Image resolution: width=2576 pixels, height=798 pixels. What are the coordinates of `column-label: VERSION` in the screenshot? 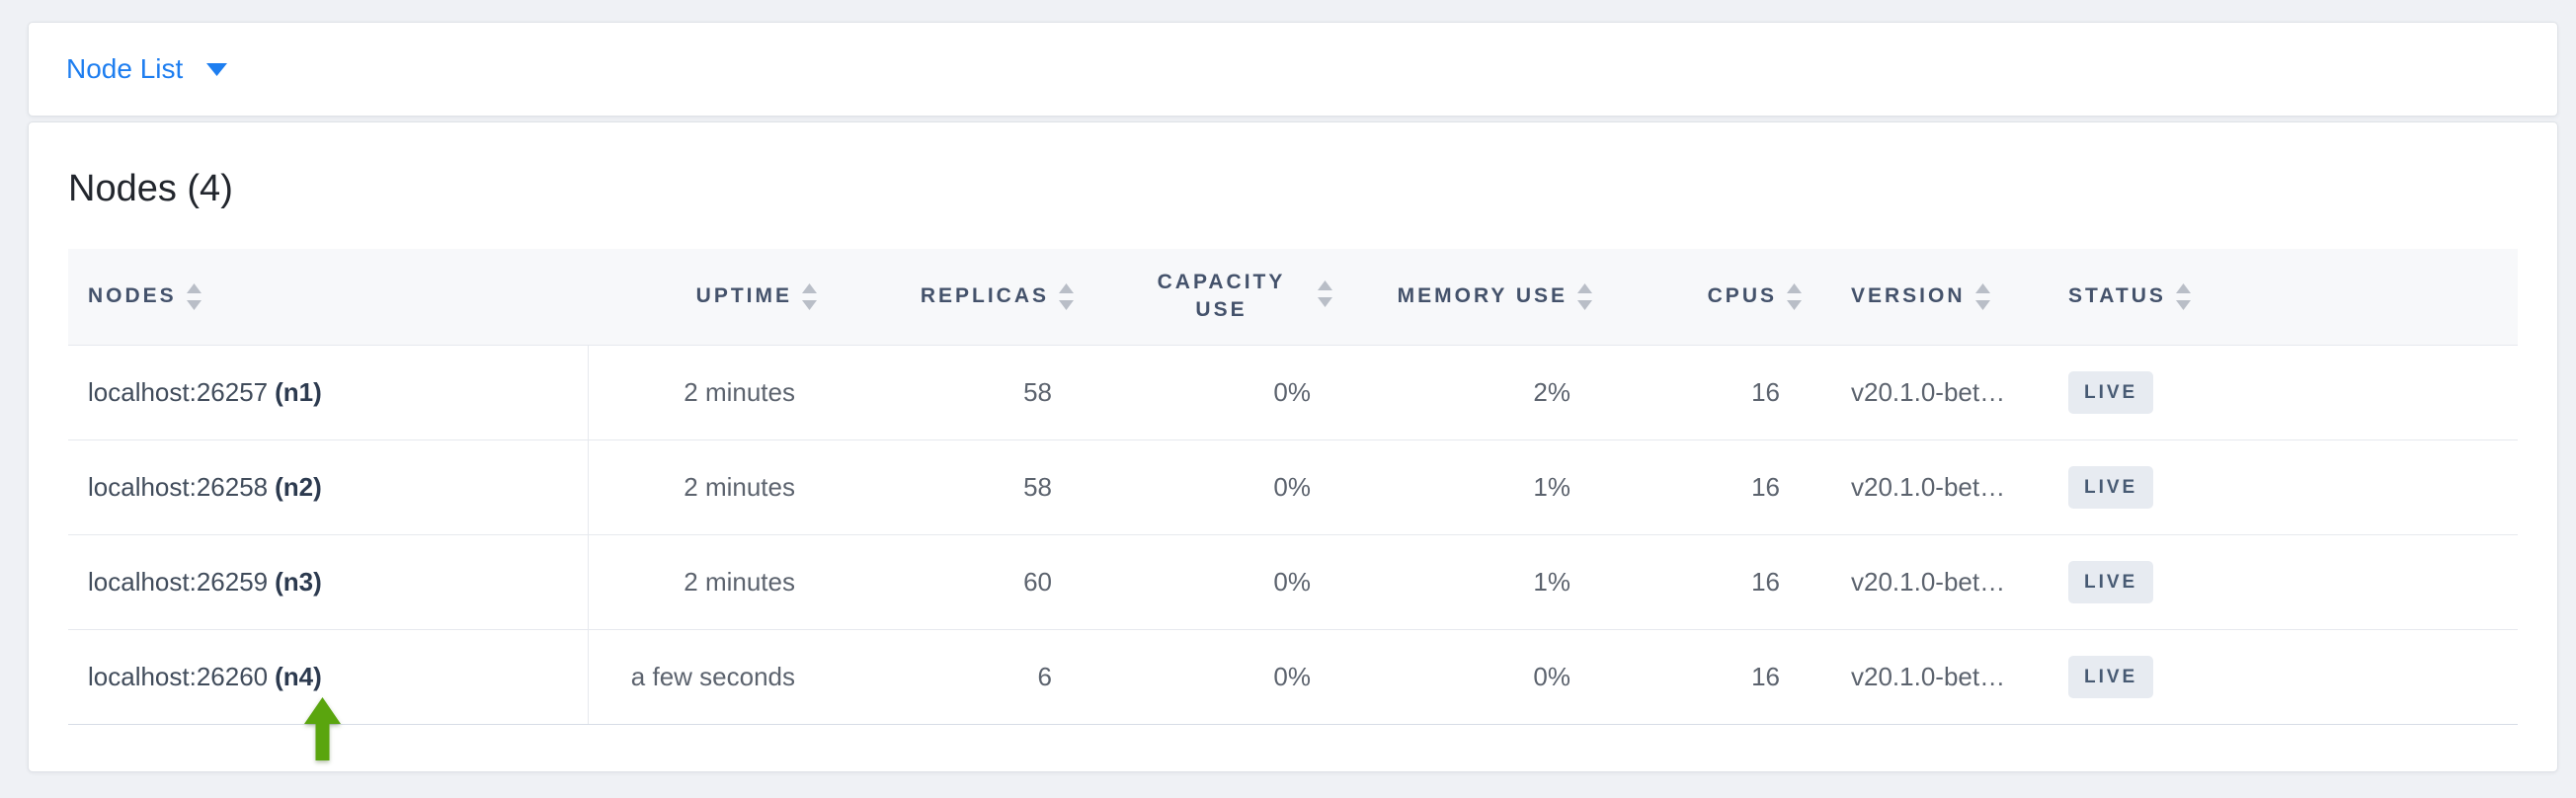 It's located at (1908, 296).